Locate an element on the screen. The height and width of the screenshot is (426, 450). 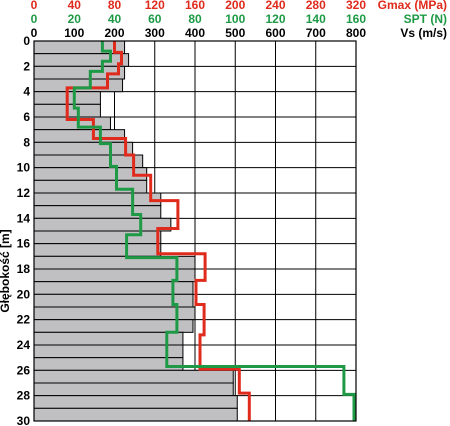
vs-tick-label: 400 is located at coordinates (195, 33).